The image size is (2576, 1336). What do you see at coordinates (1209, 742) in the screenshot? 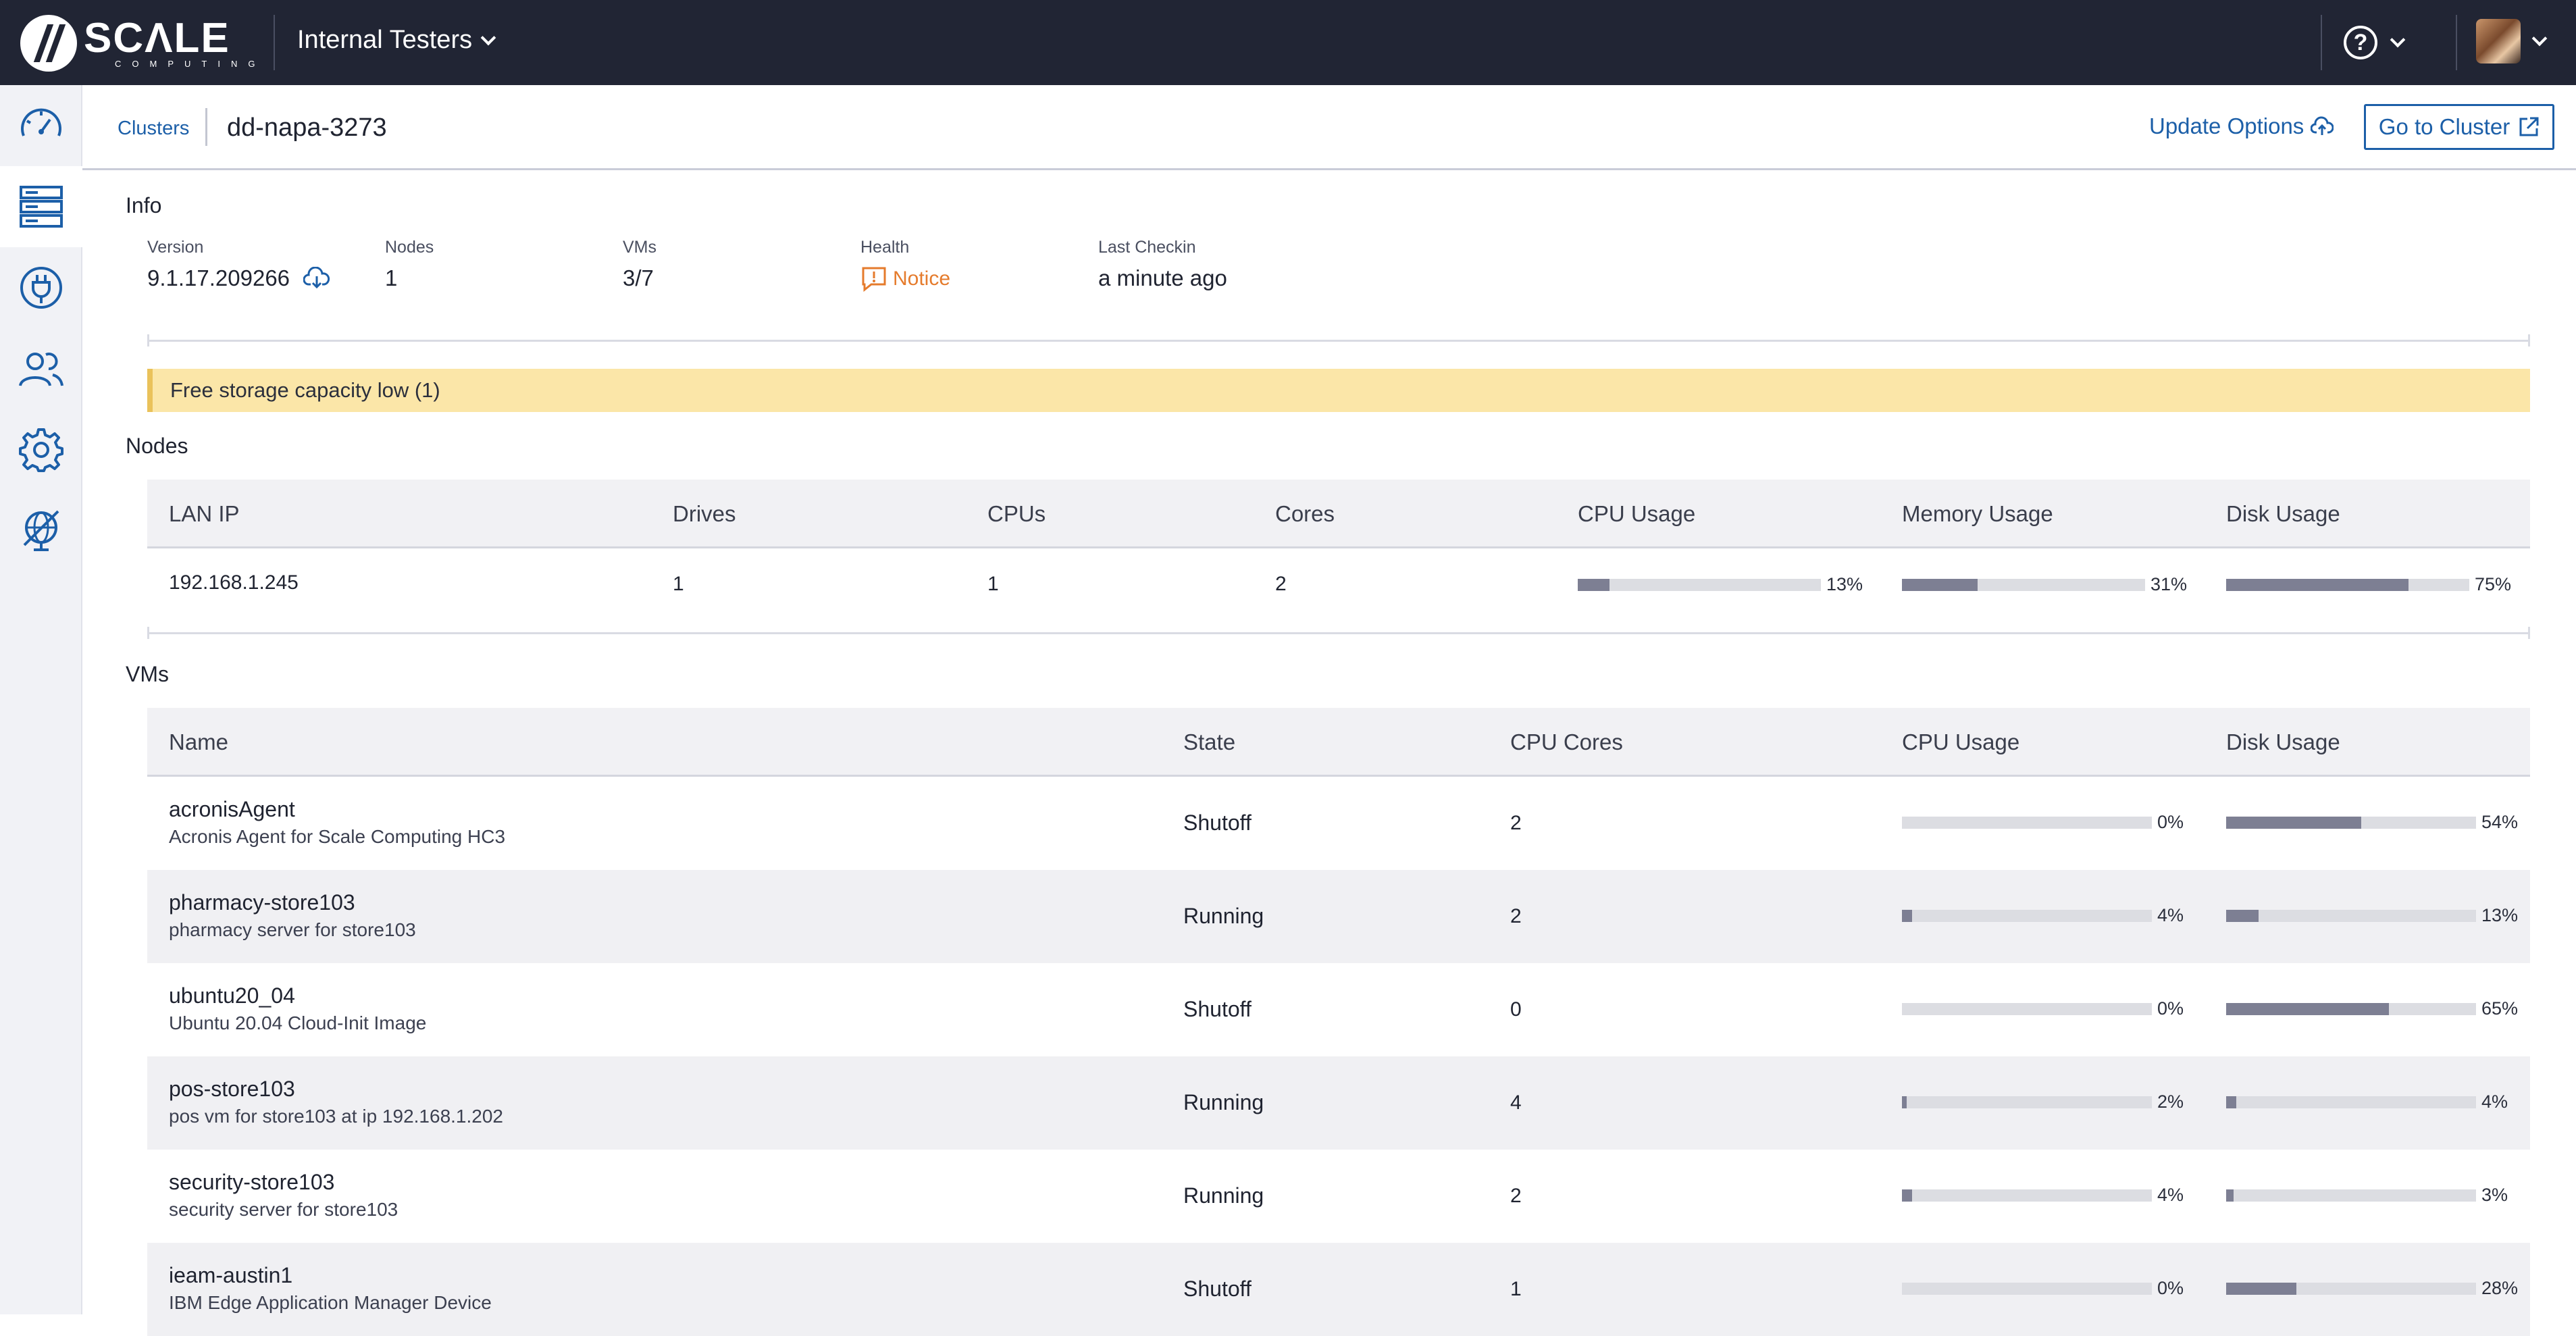
I see `column-header: State` at bounding box center [1209, 742].